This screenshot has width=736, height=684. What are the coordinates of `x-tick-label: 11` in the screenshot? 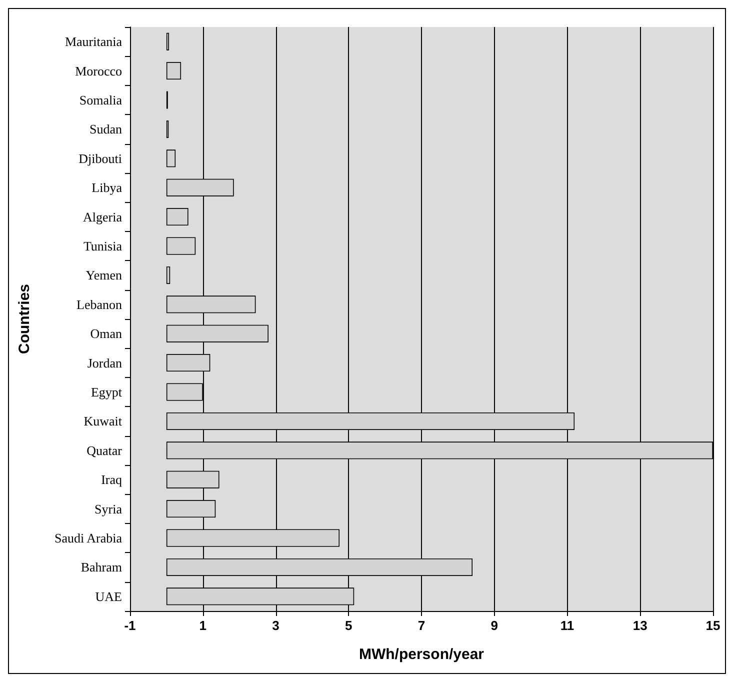 It's located at (567, 625).